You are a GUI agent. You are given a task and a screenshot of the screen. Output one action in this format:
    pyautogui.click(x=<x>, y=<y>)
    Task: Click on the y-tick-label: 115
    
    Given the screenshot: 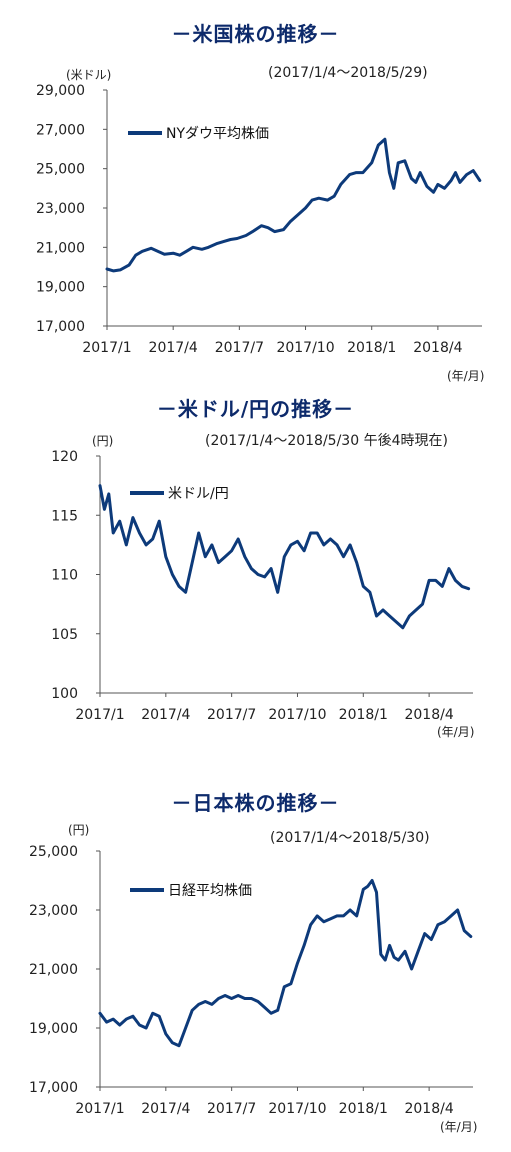 What is the action you would take?
    pyautogui.click(x=64, y=516)
    